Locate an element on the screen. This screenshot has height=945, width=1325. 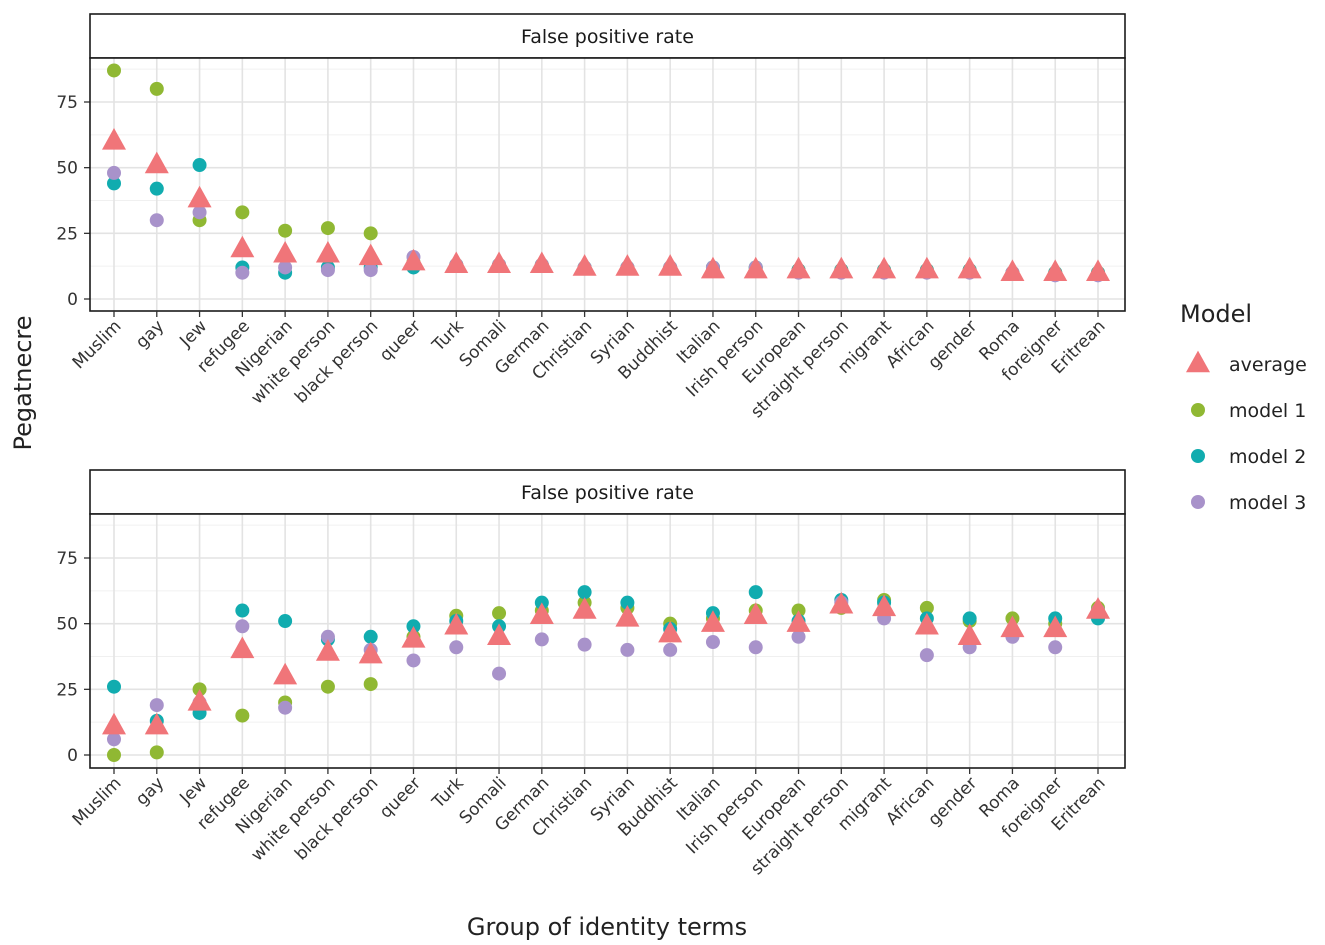
x-tick-label: gay is located at coordinates (150, 791).